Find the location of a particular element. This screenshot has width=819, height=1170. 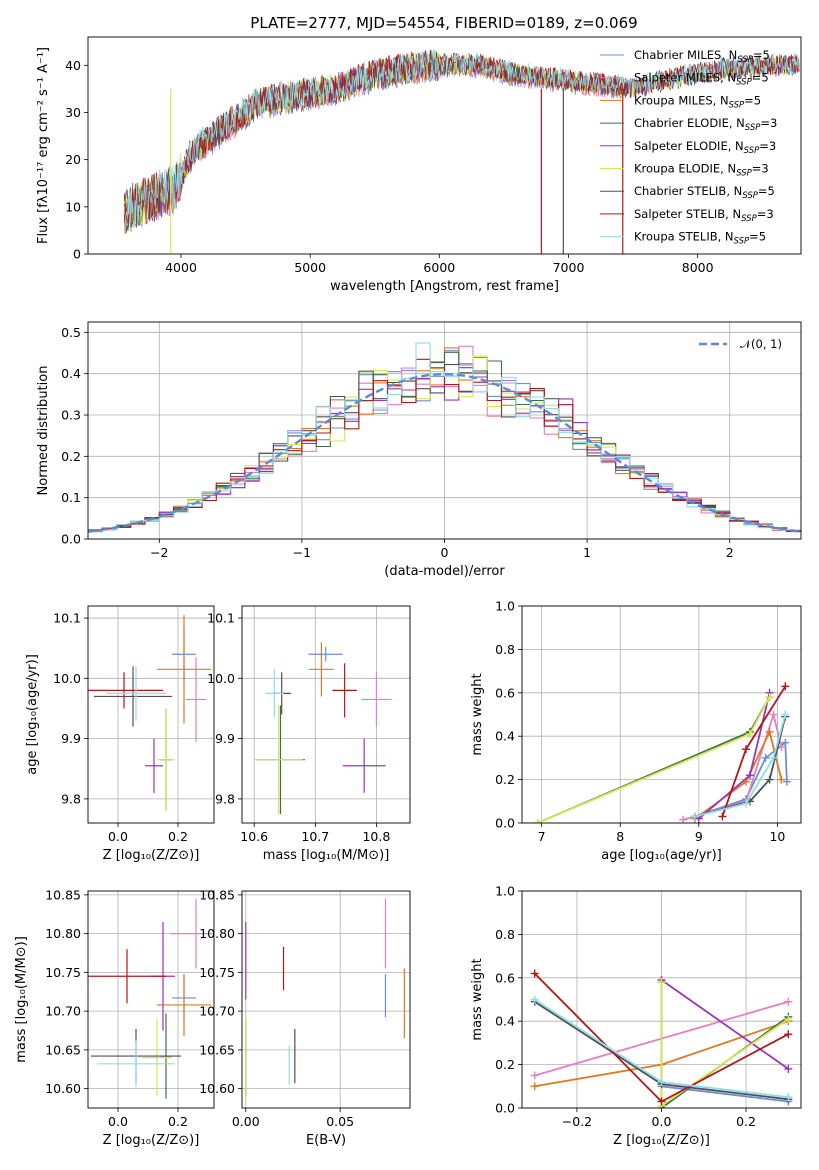

legend-label-kroupa-stelib: Kroupa STELIB, NSSP=5 is located at coordinates (700, 238).